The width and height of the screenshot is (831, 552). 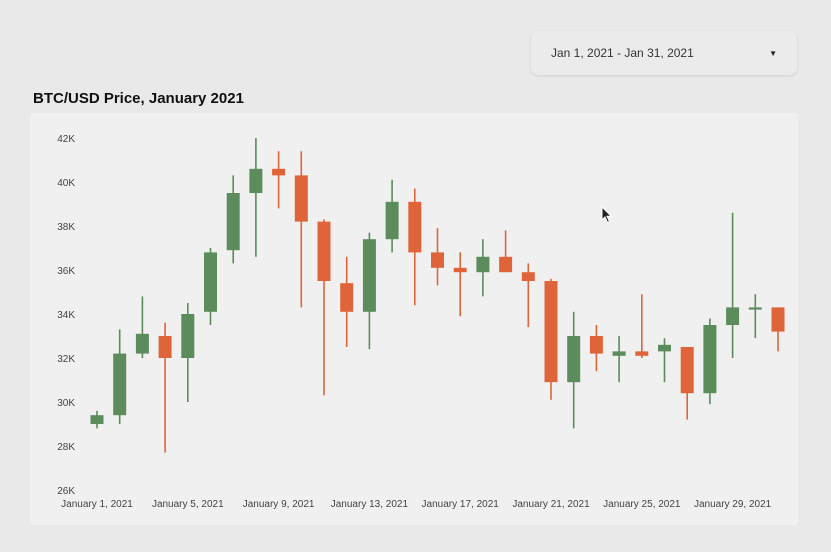 What do you see at coordinates (733, 504) in the screenshot?
I see `x-tick-label: January 29, 2021` at bounding box center [733, 504].